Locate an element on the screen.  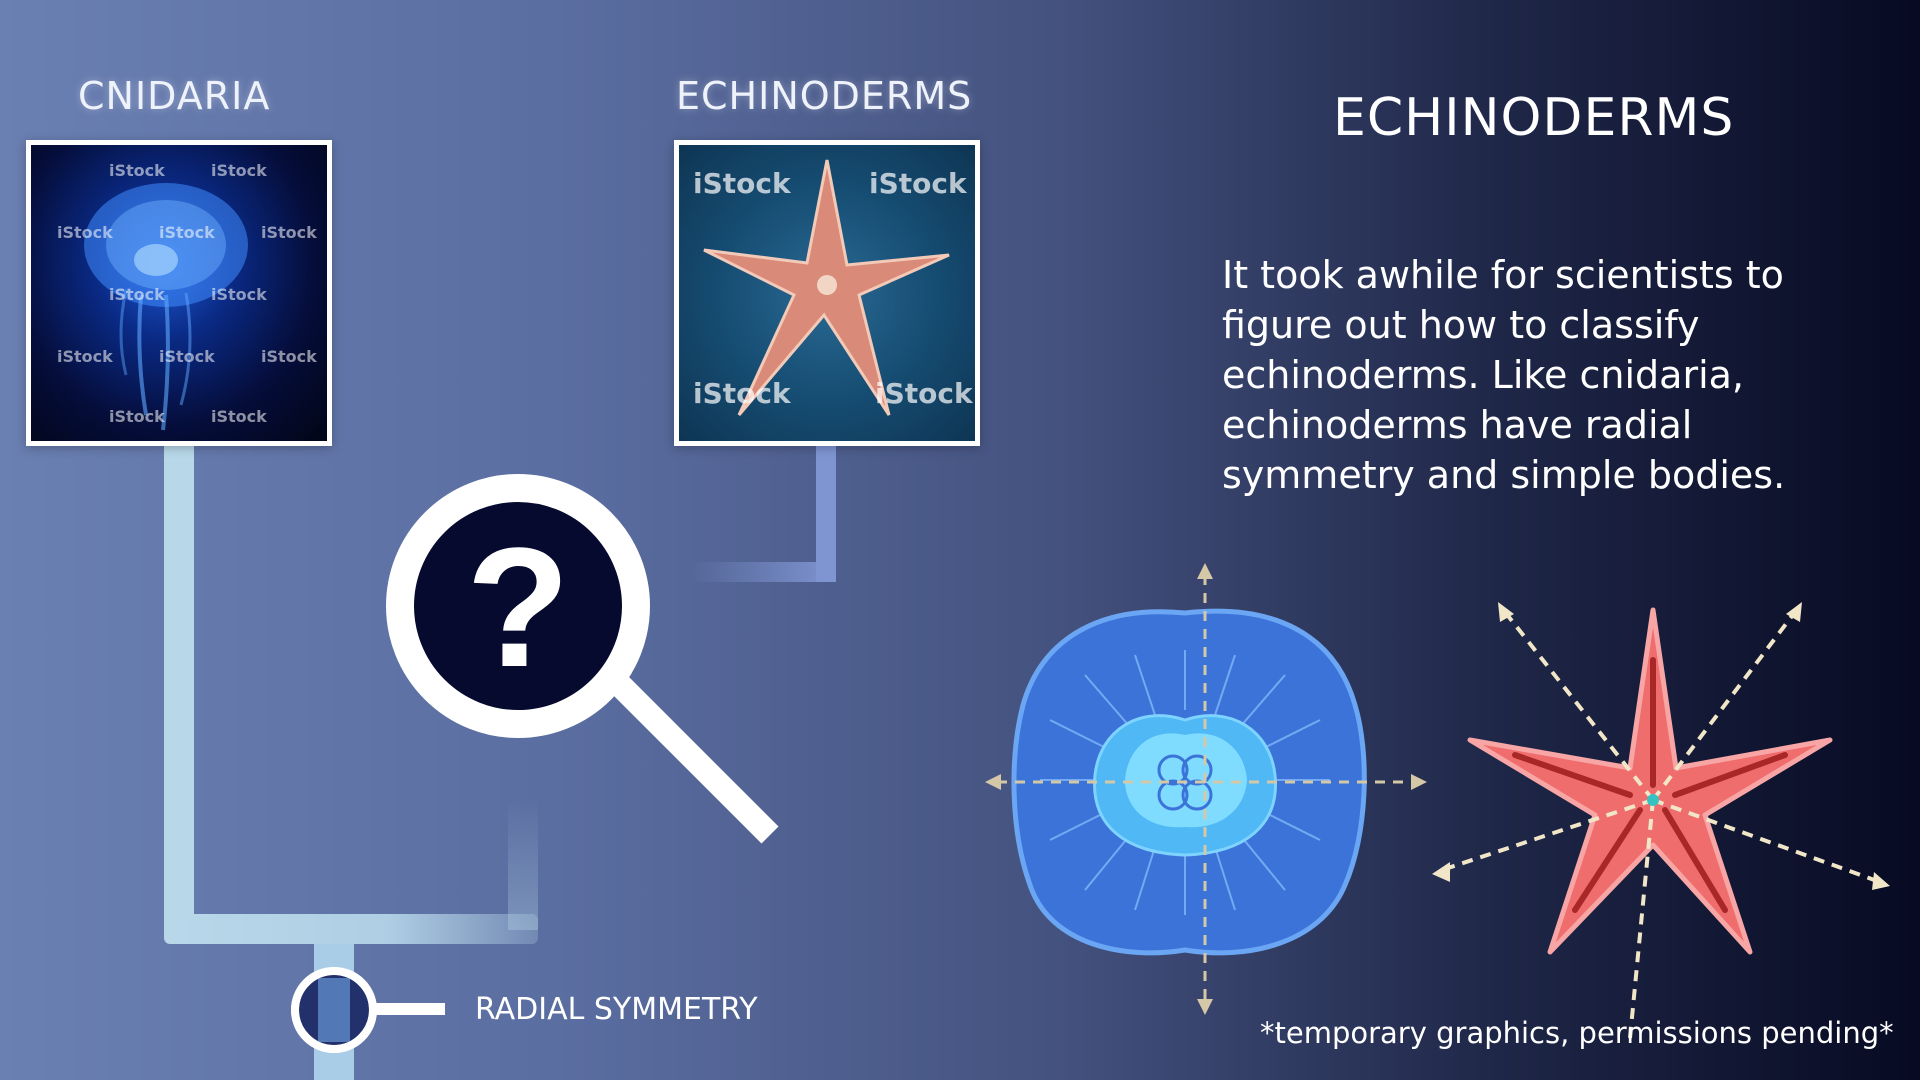
question-mark: ? is located at coordinates (518, 608).